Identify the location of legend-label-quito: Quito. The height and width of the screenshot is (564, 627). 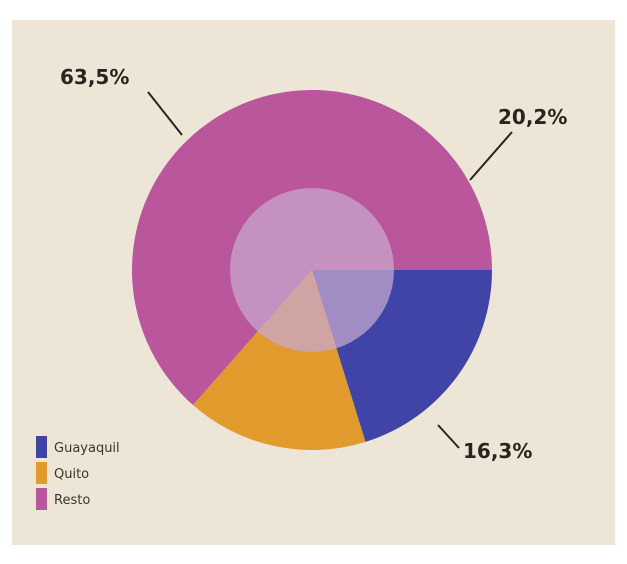
(71, 474).